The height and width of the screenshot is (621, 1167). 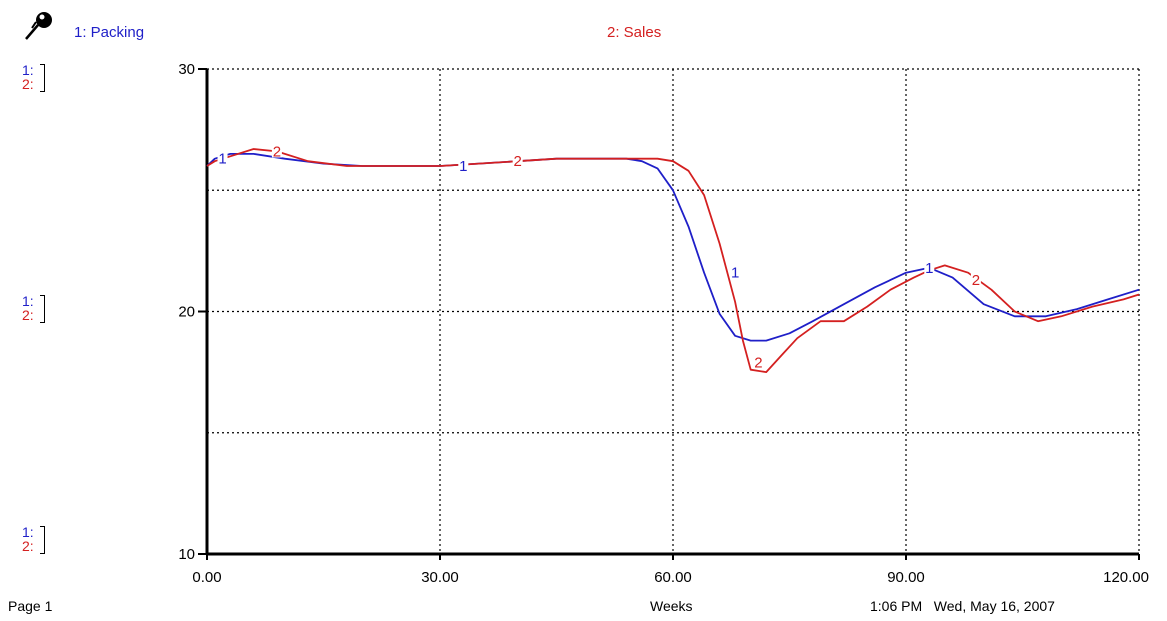 What do you see at coordinates (673, 577) in the screenshot?
I see `x-tick-label: 60.00` at bounding box center [673, 577].